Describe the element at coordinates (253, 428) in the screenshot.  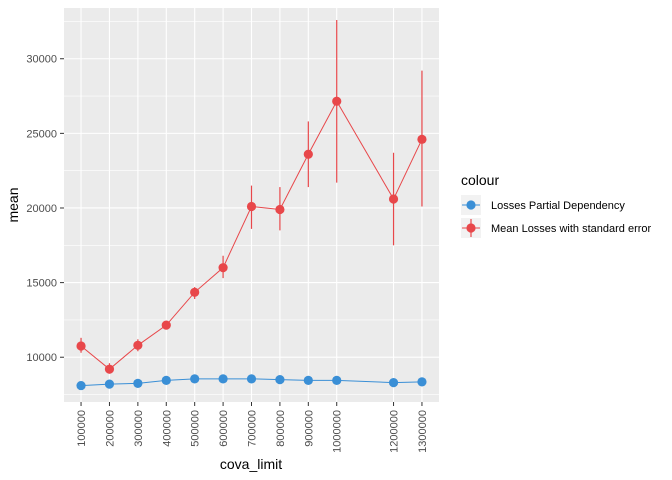
I see `x-tick-label: 700000` at that location.